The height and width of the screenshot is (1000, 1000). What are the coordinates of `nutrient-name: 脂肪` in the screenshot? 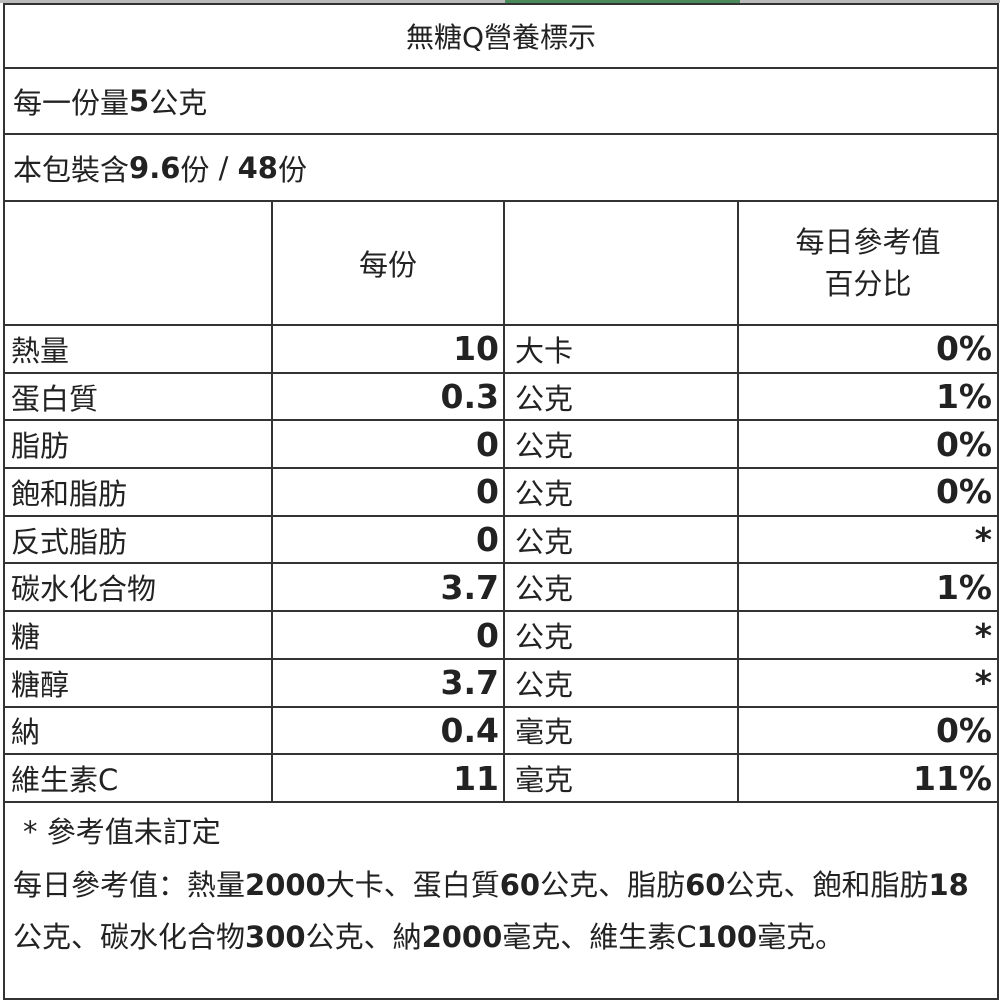 It's located at (40, 446).